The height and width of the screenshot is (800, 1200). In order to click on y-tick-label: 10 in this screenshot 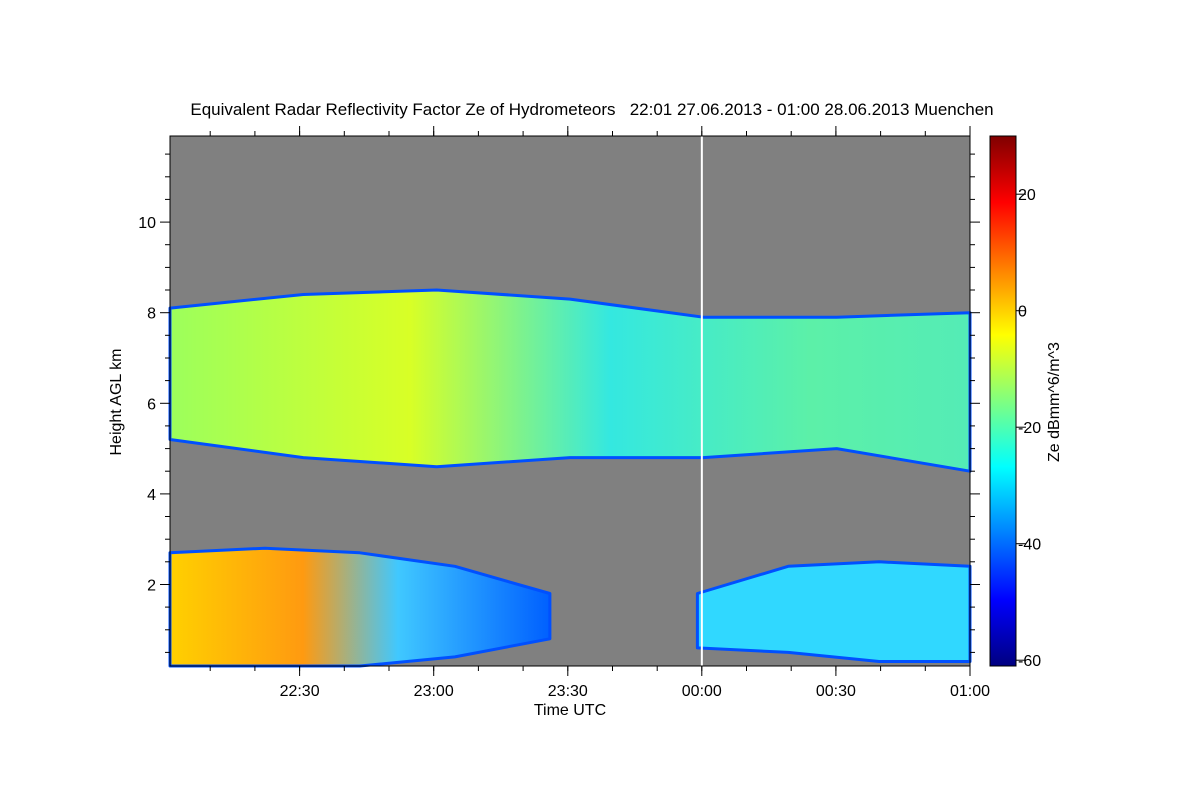, I will do `click(147, 223)`.